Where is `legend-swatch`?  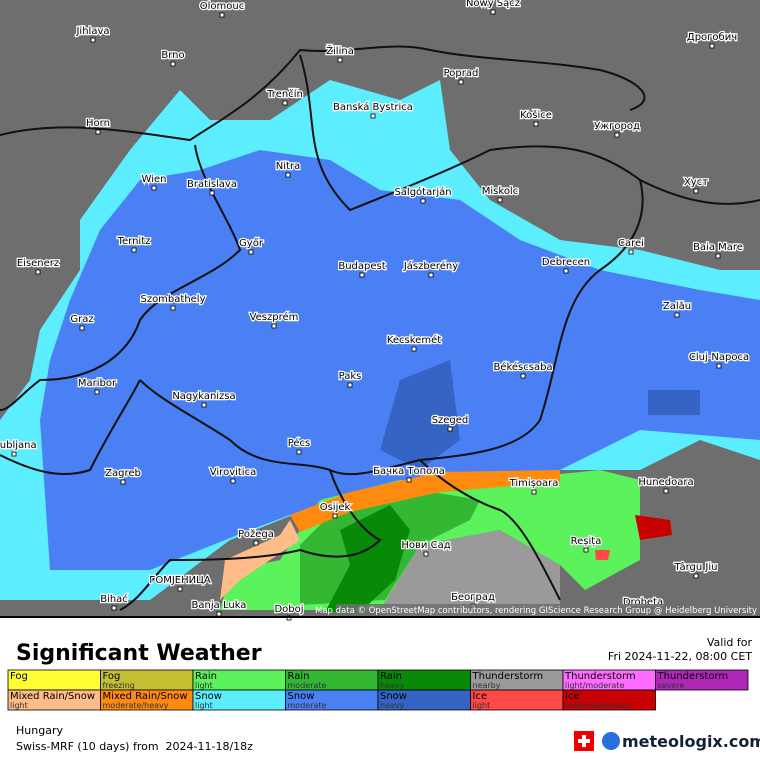
legend-swatch is located at coordinates (702, 680).